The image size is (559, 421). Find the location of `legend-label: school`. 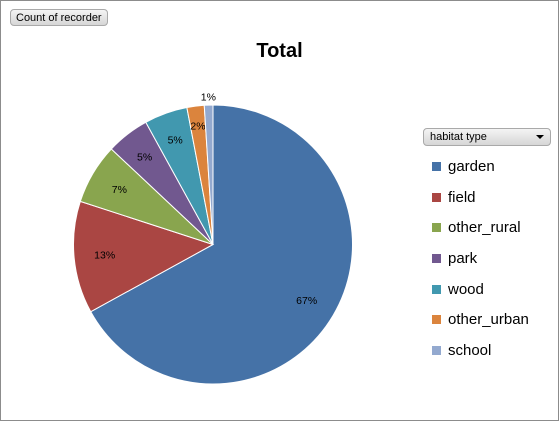

legend-label: school is located at coordinates (470, 350).